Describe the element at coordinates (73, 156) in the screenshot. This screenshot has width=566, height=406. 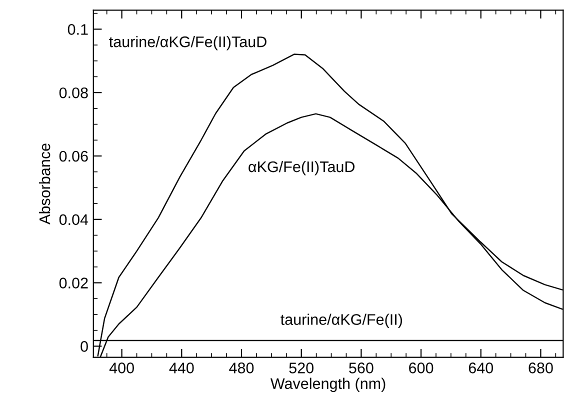
I see `y-tick-label: 0.06` at that location.